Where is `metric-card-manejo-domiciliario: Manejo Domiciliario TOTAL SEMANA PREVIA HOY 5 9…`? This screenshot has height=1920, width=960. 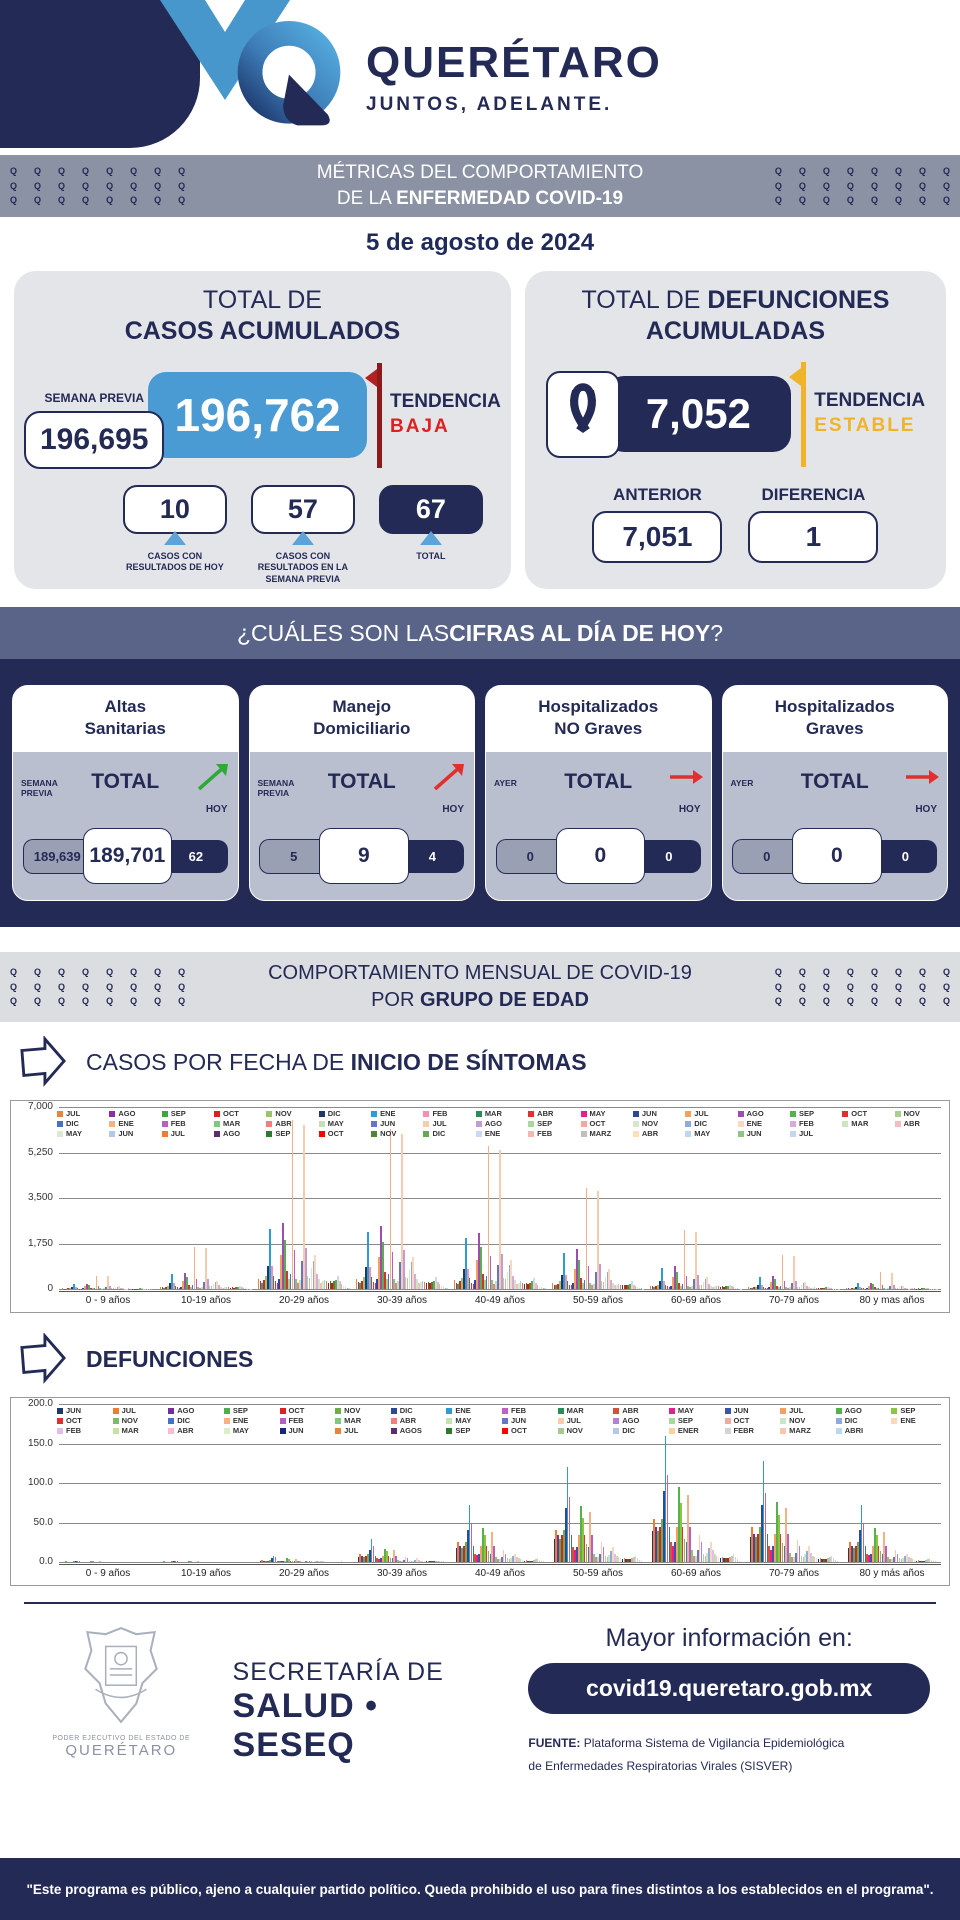
metric-card-manejo-domiciliario: Manejo Domiciliario TOTAL SEMANA PREVIA HOY 5 9… is located at coordinates (361, 793).